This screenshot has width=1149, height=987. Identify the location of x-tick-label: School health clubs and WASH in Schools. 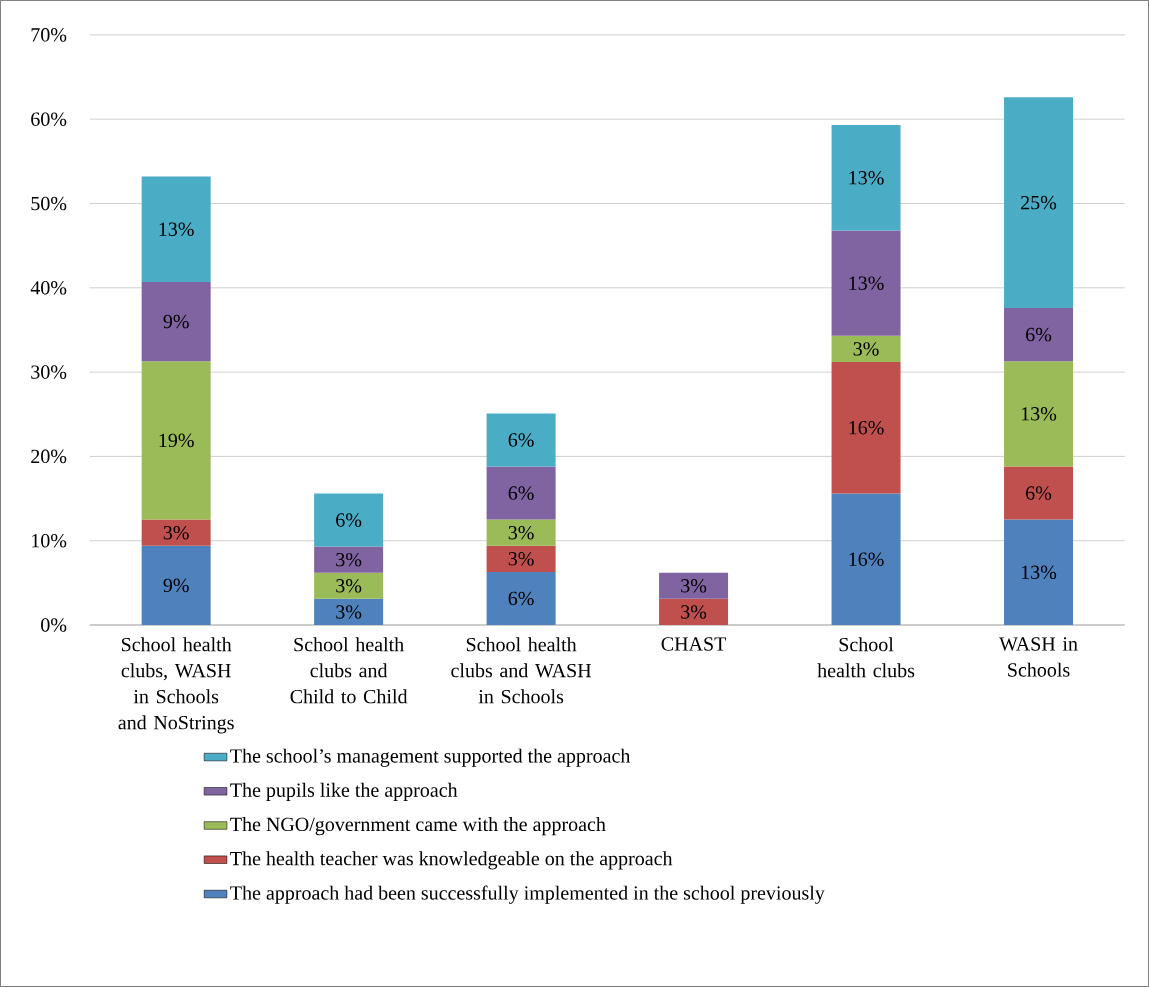
(521, 670).